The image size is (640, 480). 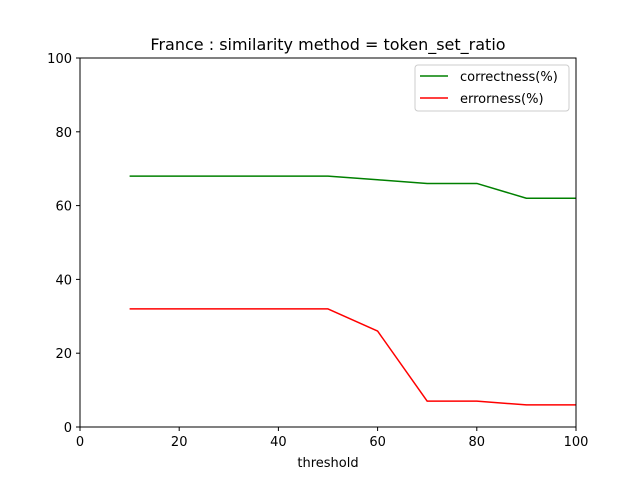 I want to click on y-tick-label: 80, so click(x=63, y=133).